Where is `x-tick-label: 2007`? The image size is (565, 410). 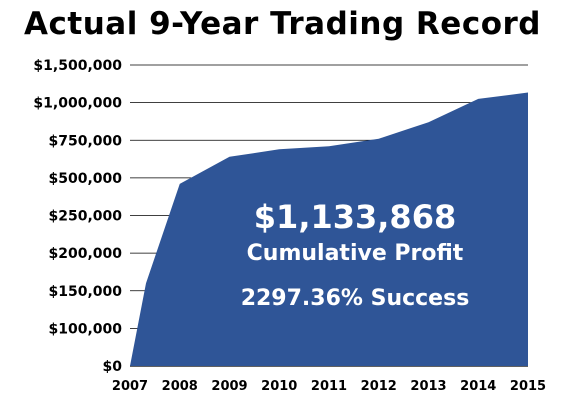
x-tick-label: 2007 is located at coordinates (130, 386).